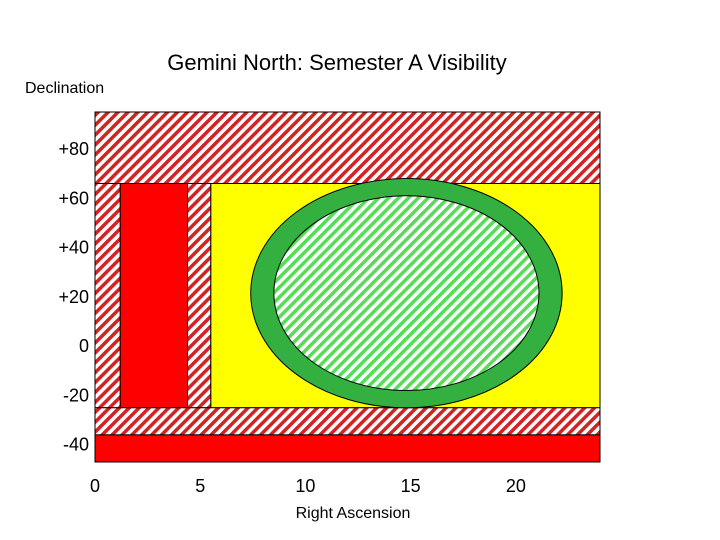  I want to click on y-tick-label: +80, so click(73, 149).